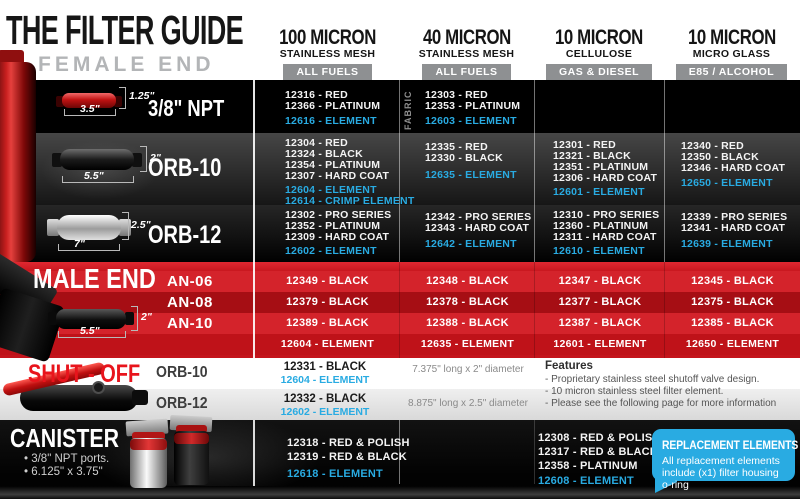 The width and height of the screenshot is (800, 499). I want to click on orb10-length-dim: 5.5", so click(94, 176).